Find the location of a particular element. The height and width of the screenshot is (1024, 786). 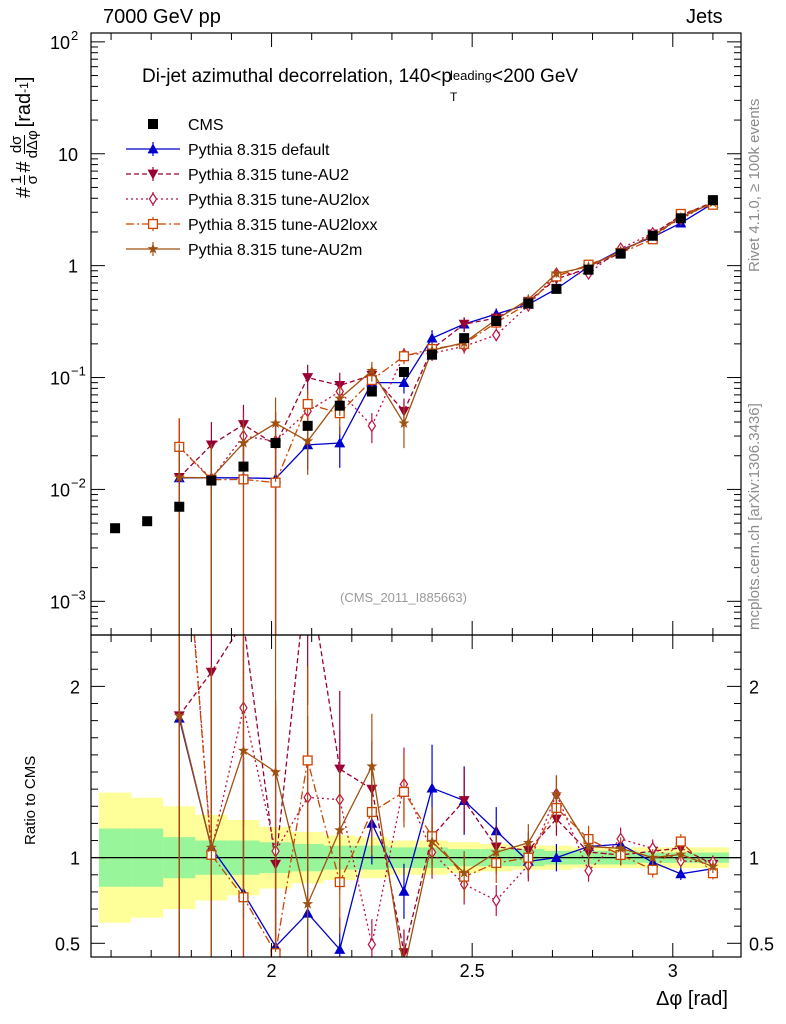

ratio-axis-label: Ratio to CMS is located at coordinates (30, 800).